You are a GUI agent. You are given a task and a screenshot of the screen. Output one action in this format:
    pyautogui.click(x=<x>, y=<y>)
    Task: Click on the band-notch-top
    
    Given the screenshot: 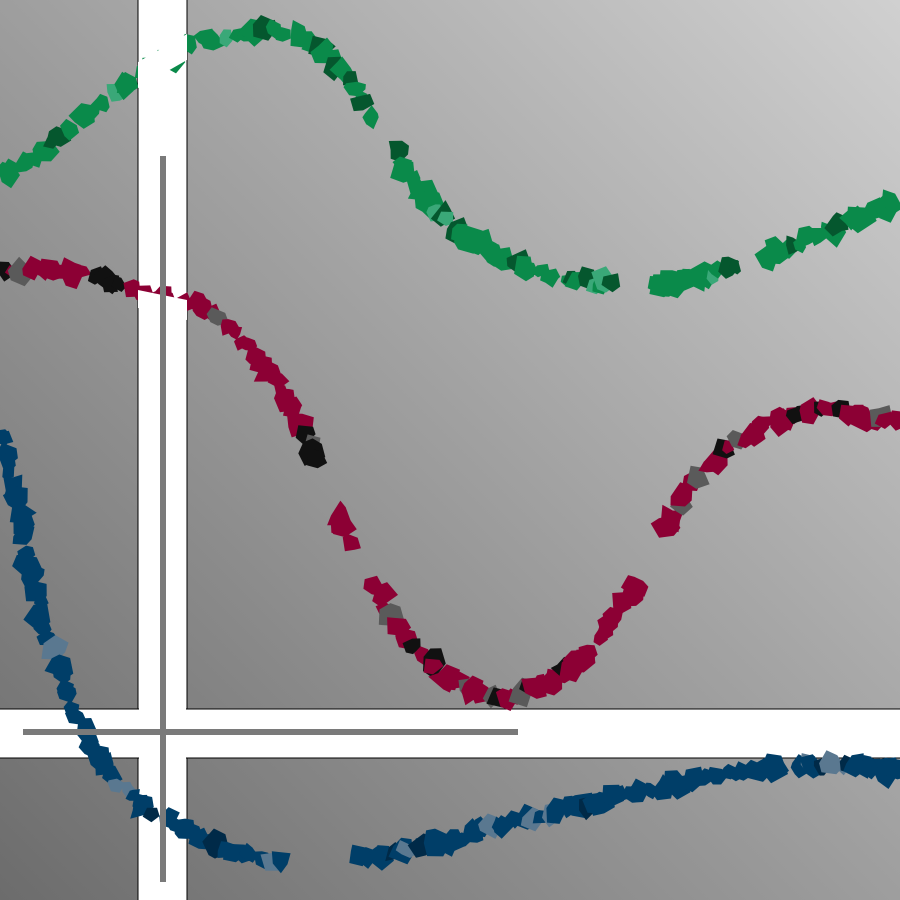 What is the action you would take?
    pyautogui.click(x=162, y=61)
    